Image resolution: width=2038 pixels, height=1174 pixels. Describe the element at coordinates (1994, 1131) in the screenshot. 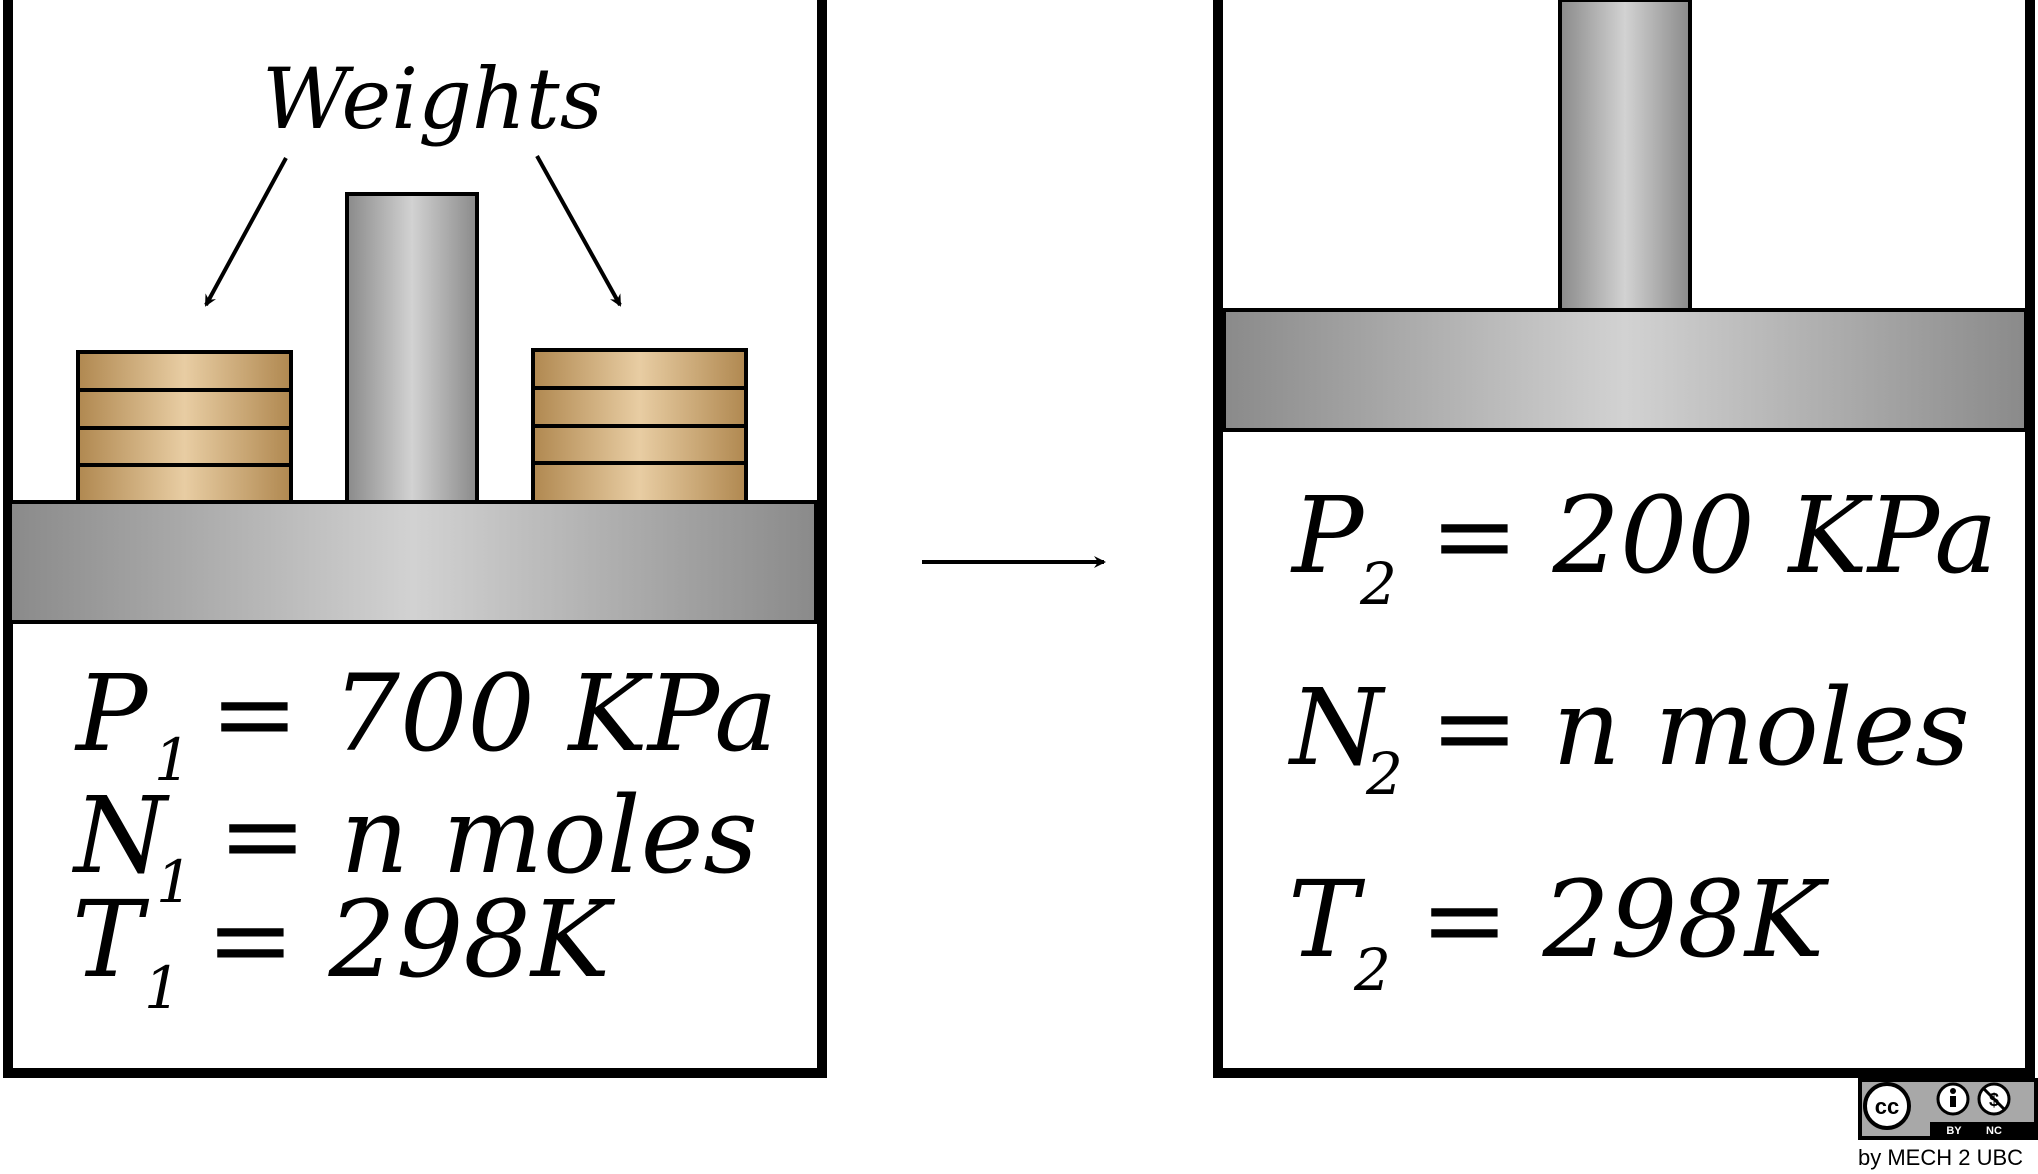

I see `svg-text: NC` at that location.